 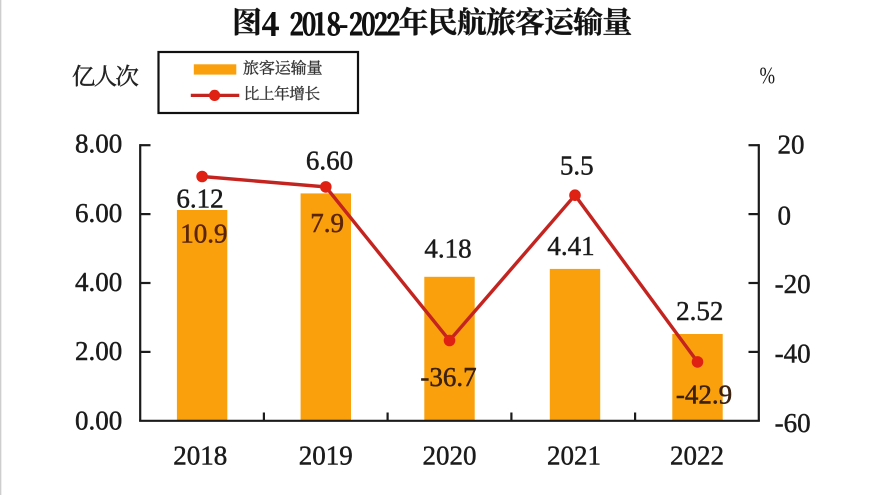 What do you see at coordinates (448, 377) in the screenshot?
I see `svg-text: -36.7` at bounding box center [448, 377].